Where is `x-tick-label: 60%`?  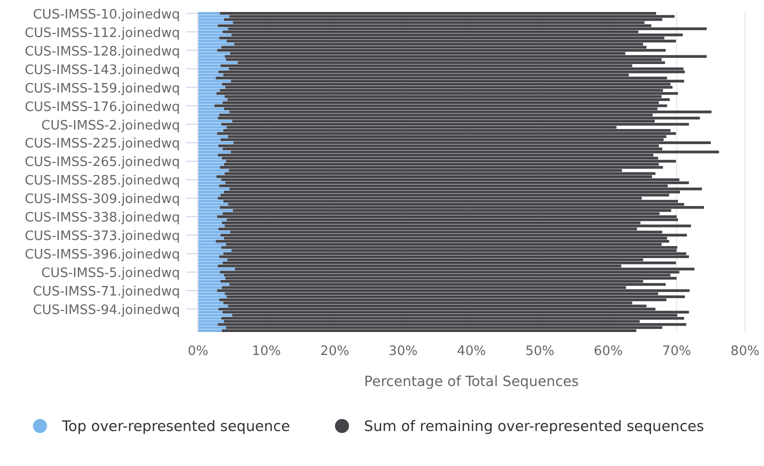 x-tick-label: 60% is located at coordinates (608, 351).